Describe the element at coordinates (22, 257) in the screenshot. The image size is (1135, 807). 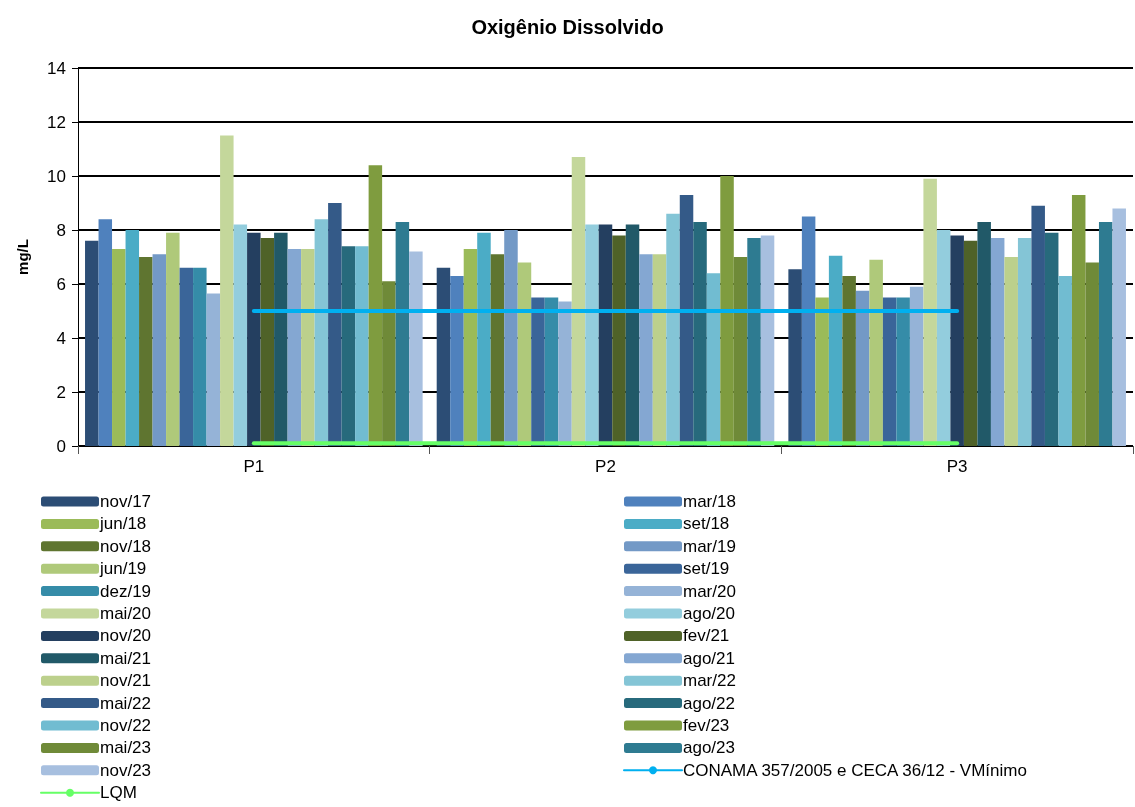
I see `y-axis-title: mg/L` at that location.